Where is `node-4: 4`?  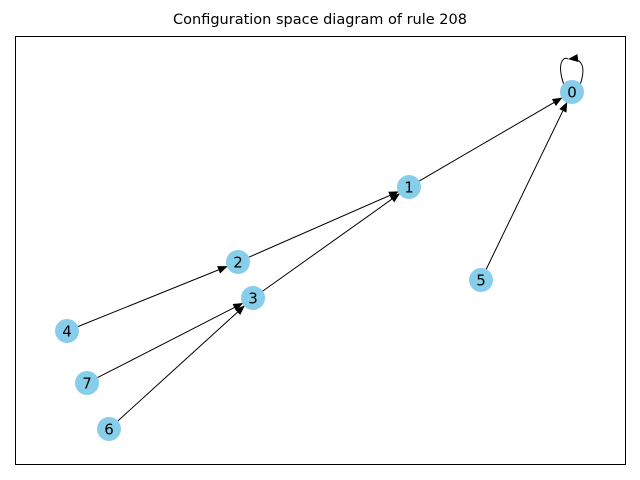 node-4: 4 is located at coordinates (67, 331).